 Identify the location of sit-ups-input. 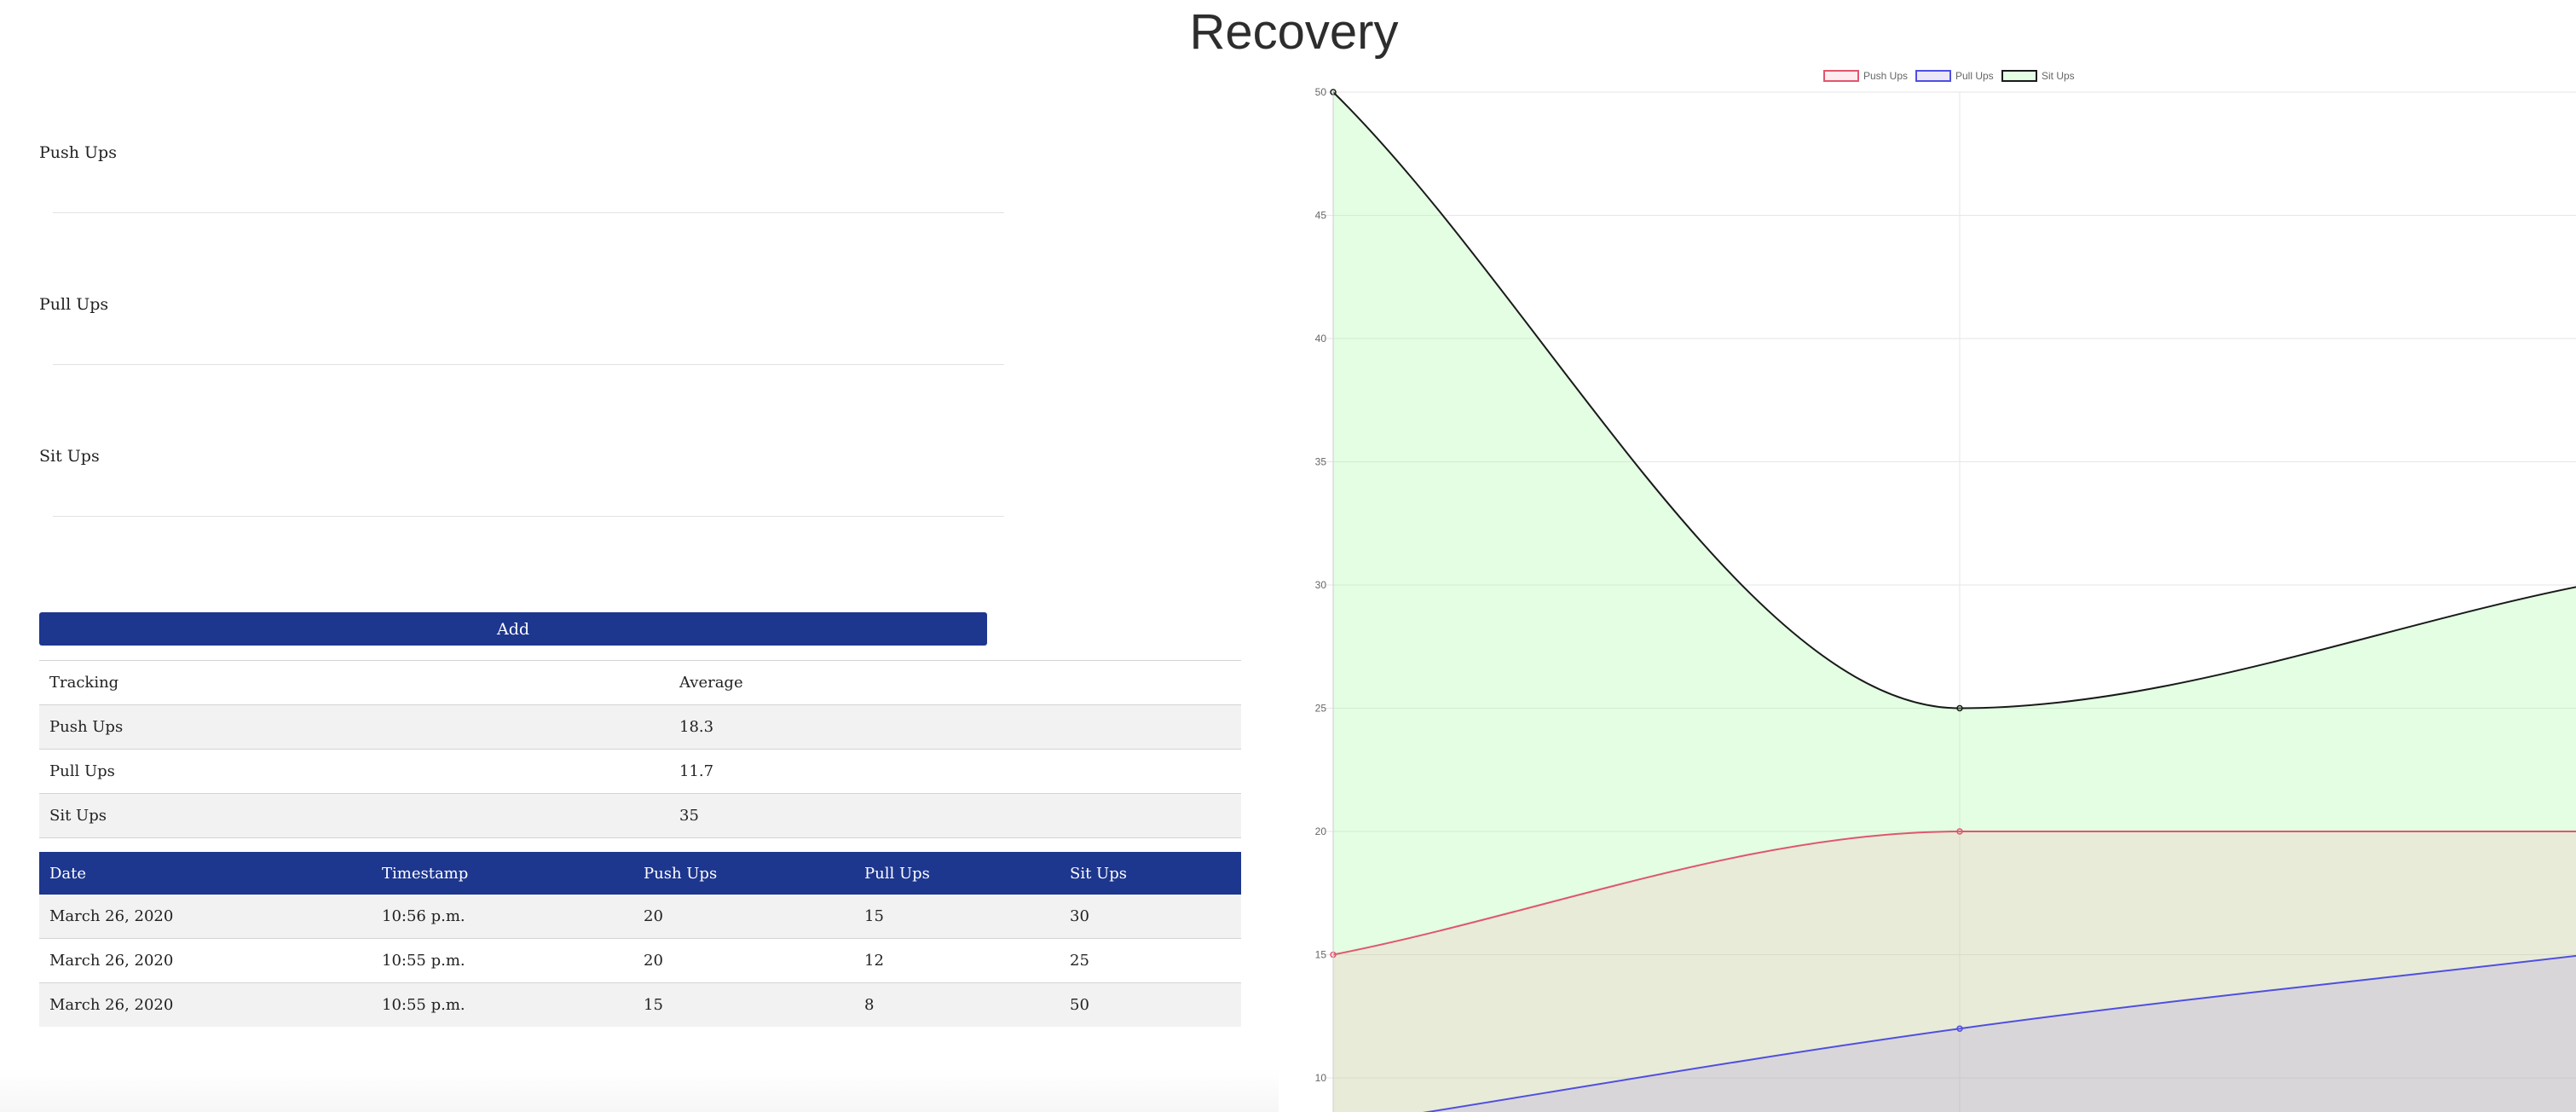
(528, 498).